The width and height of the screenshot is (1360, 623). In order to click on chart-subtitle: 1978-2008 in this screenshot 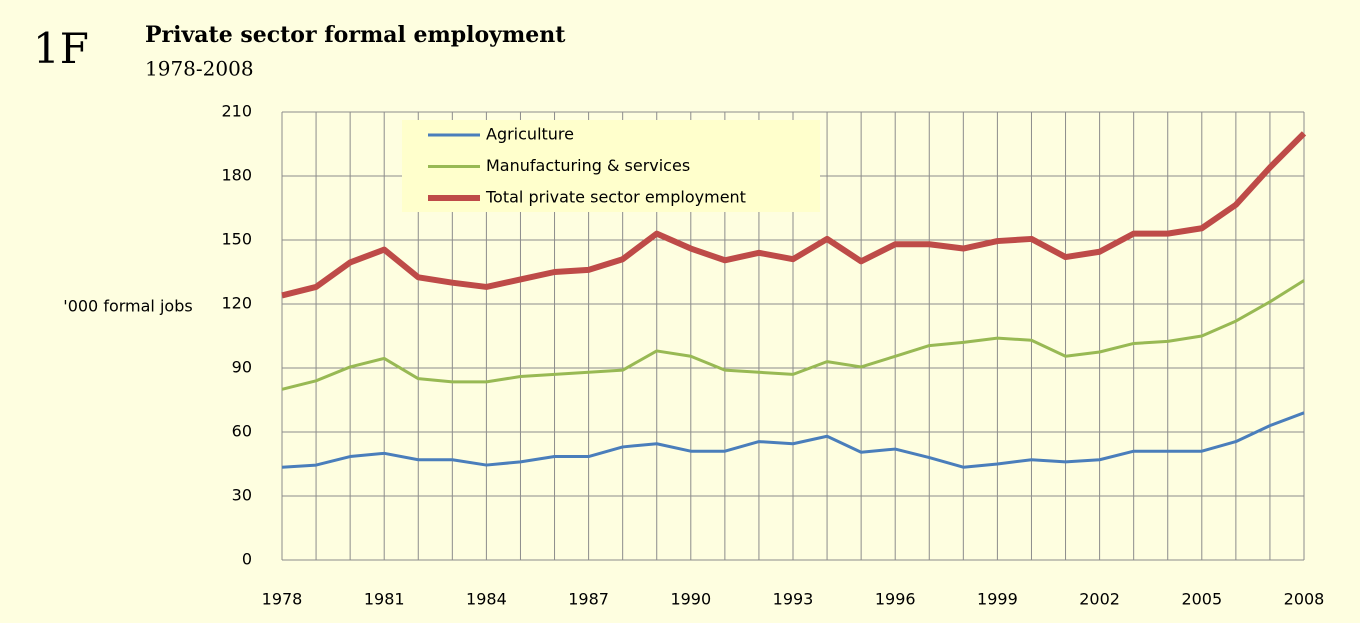, I will do `click(199, 69)`.